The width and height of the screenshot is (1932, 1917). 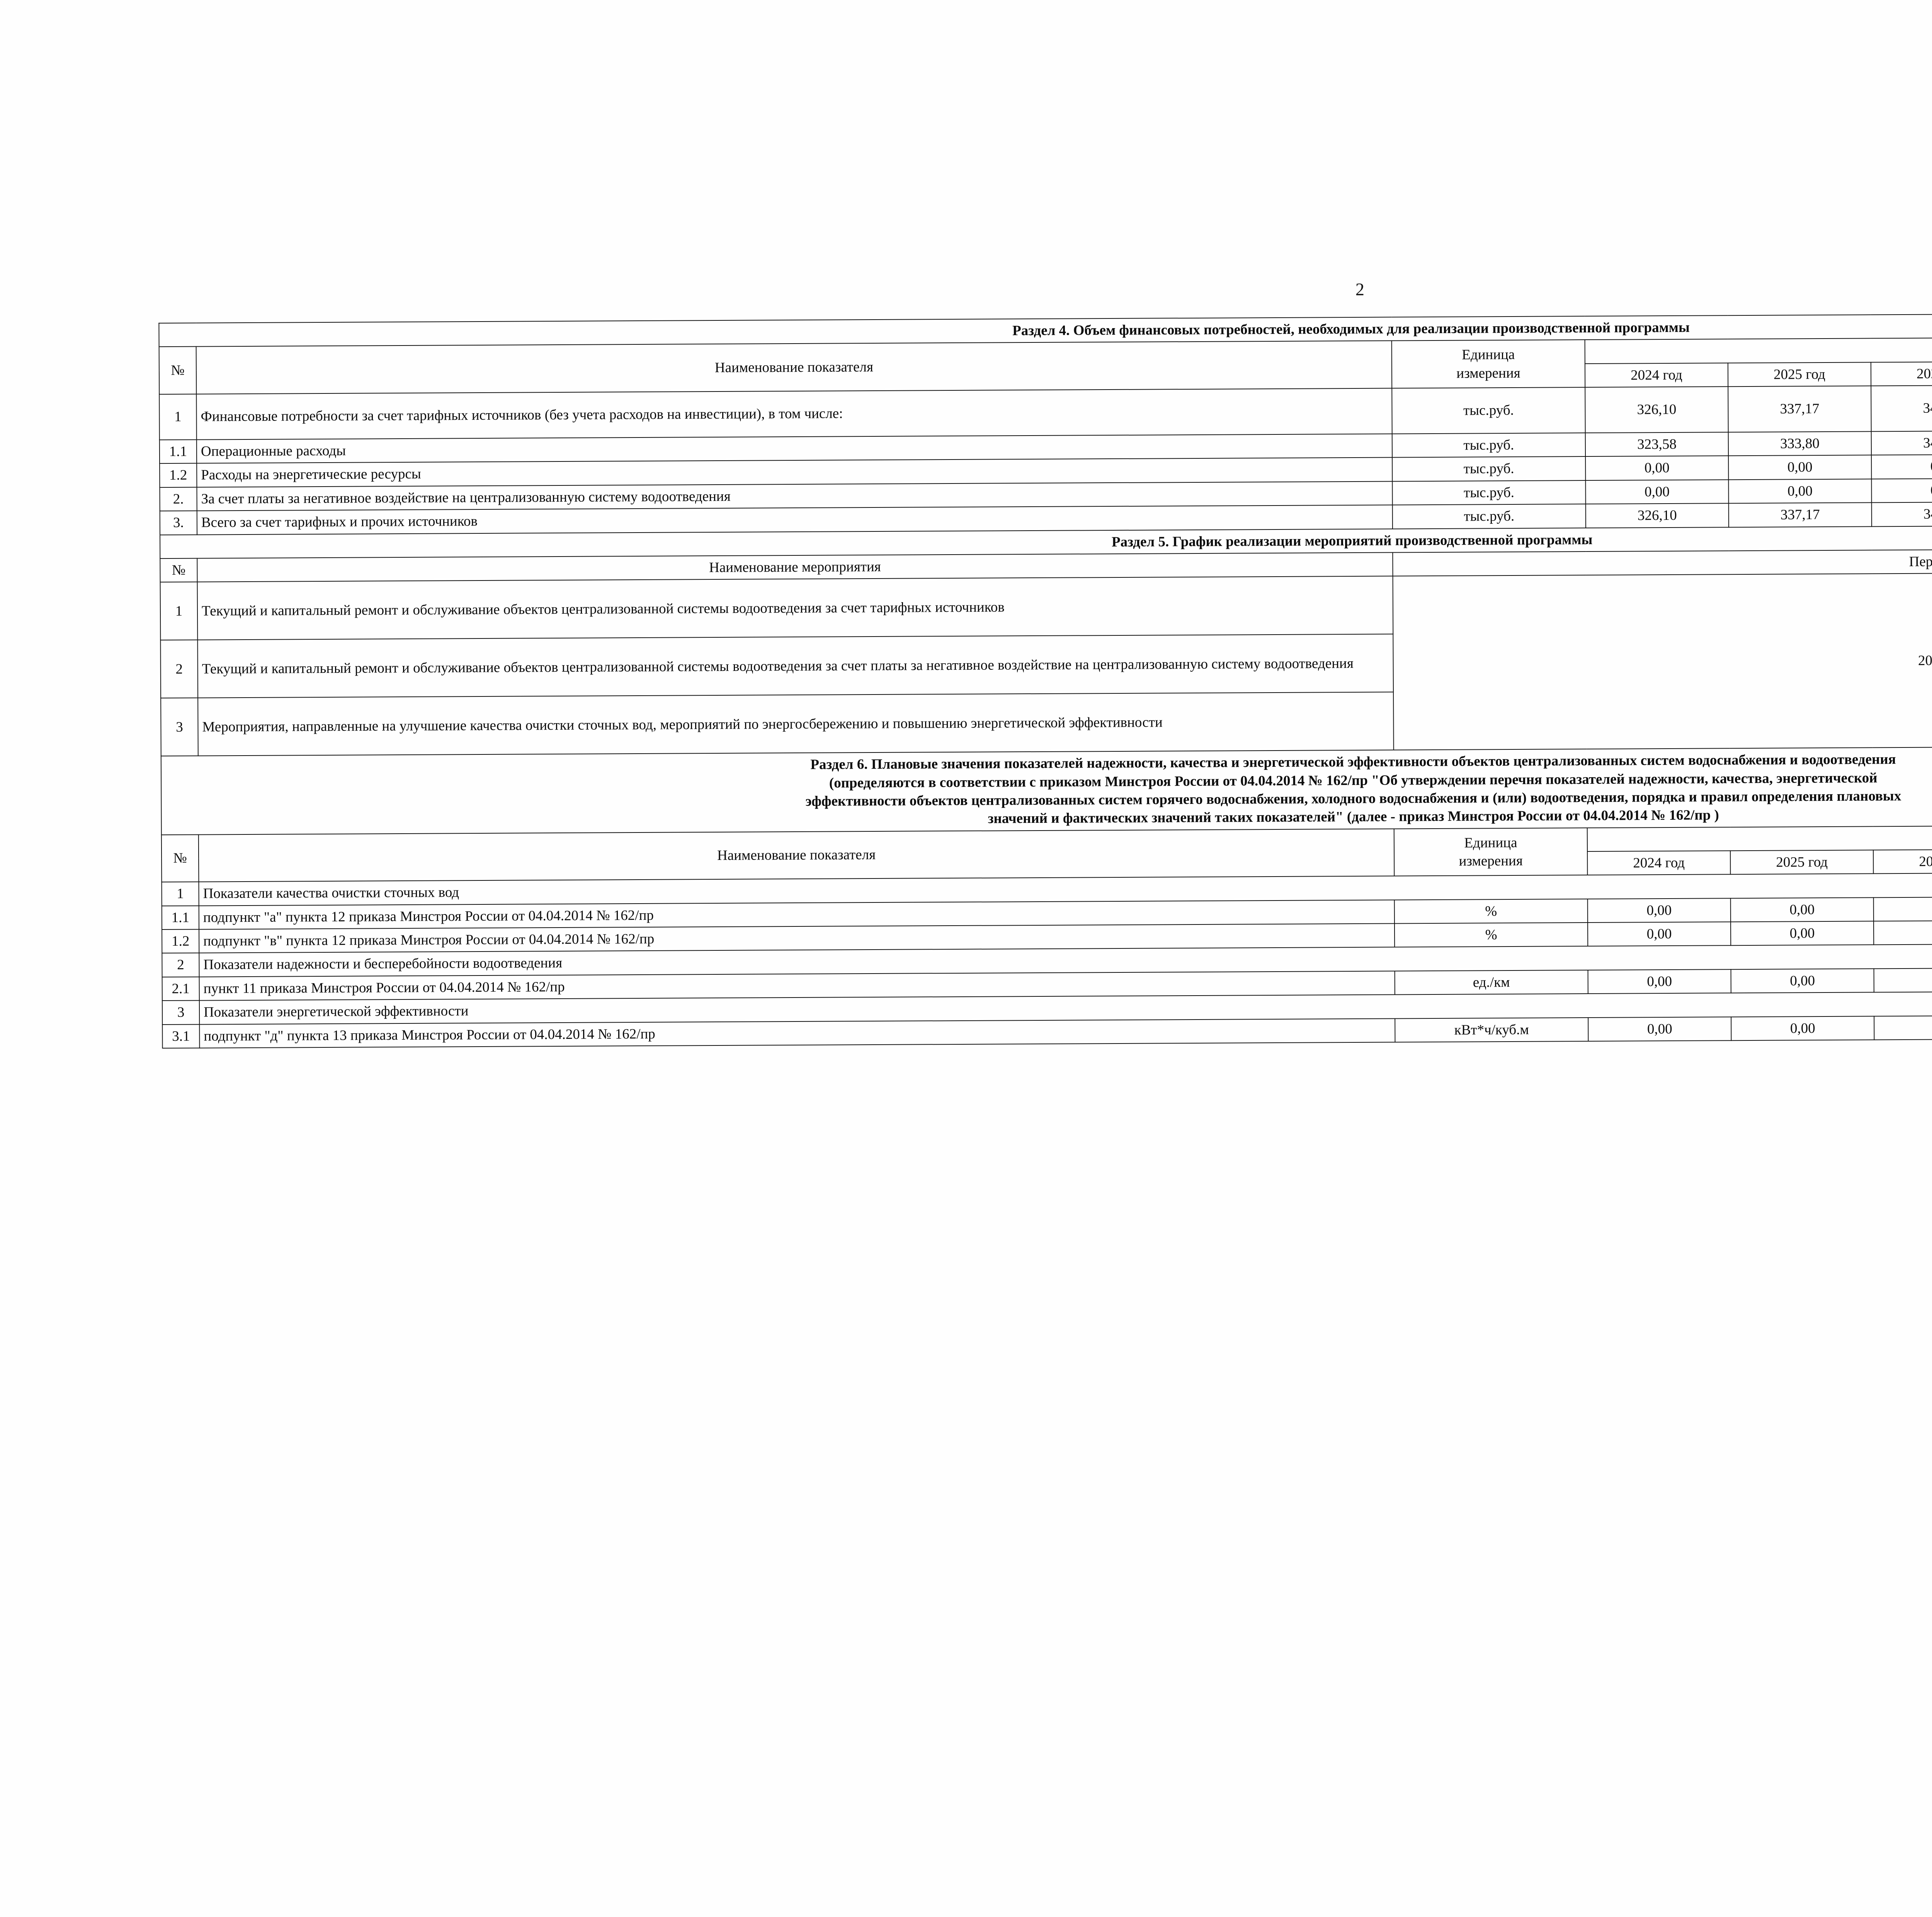 What do you see at coordinates (1901, 443) in the screenshot?
I see `row-value-2026: 343,68` at bounding box center [1901, 443].